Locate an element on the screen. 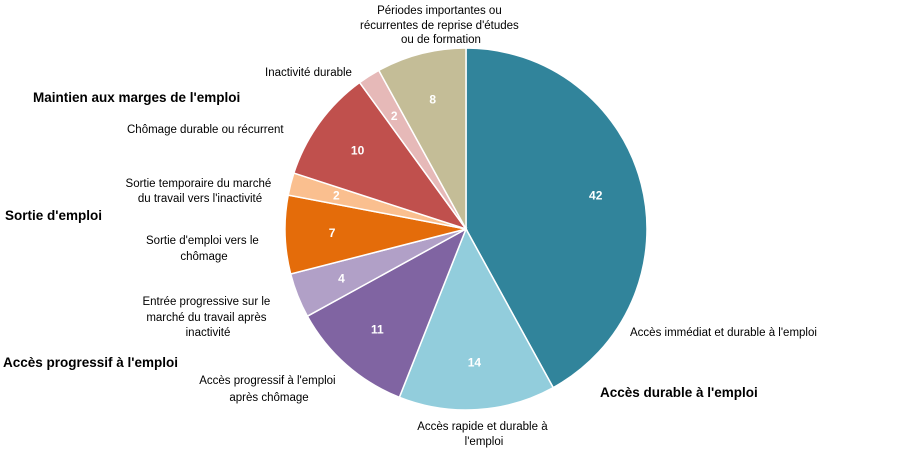 The image size is (899, 449). group-label-acces-durable: Accès durable à l'emploi is located at coordinates (679, 392).